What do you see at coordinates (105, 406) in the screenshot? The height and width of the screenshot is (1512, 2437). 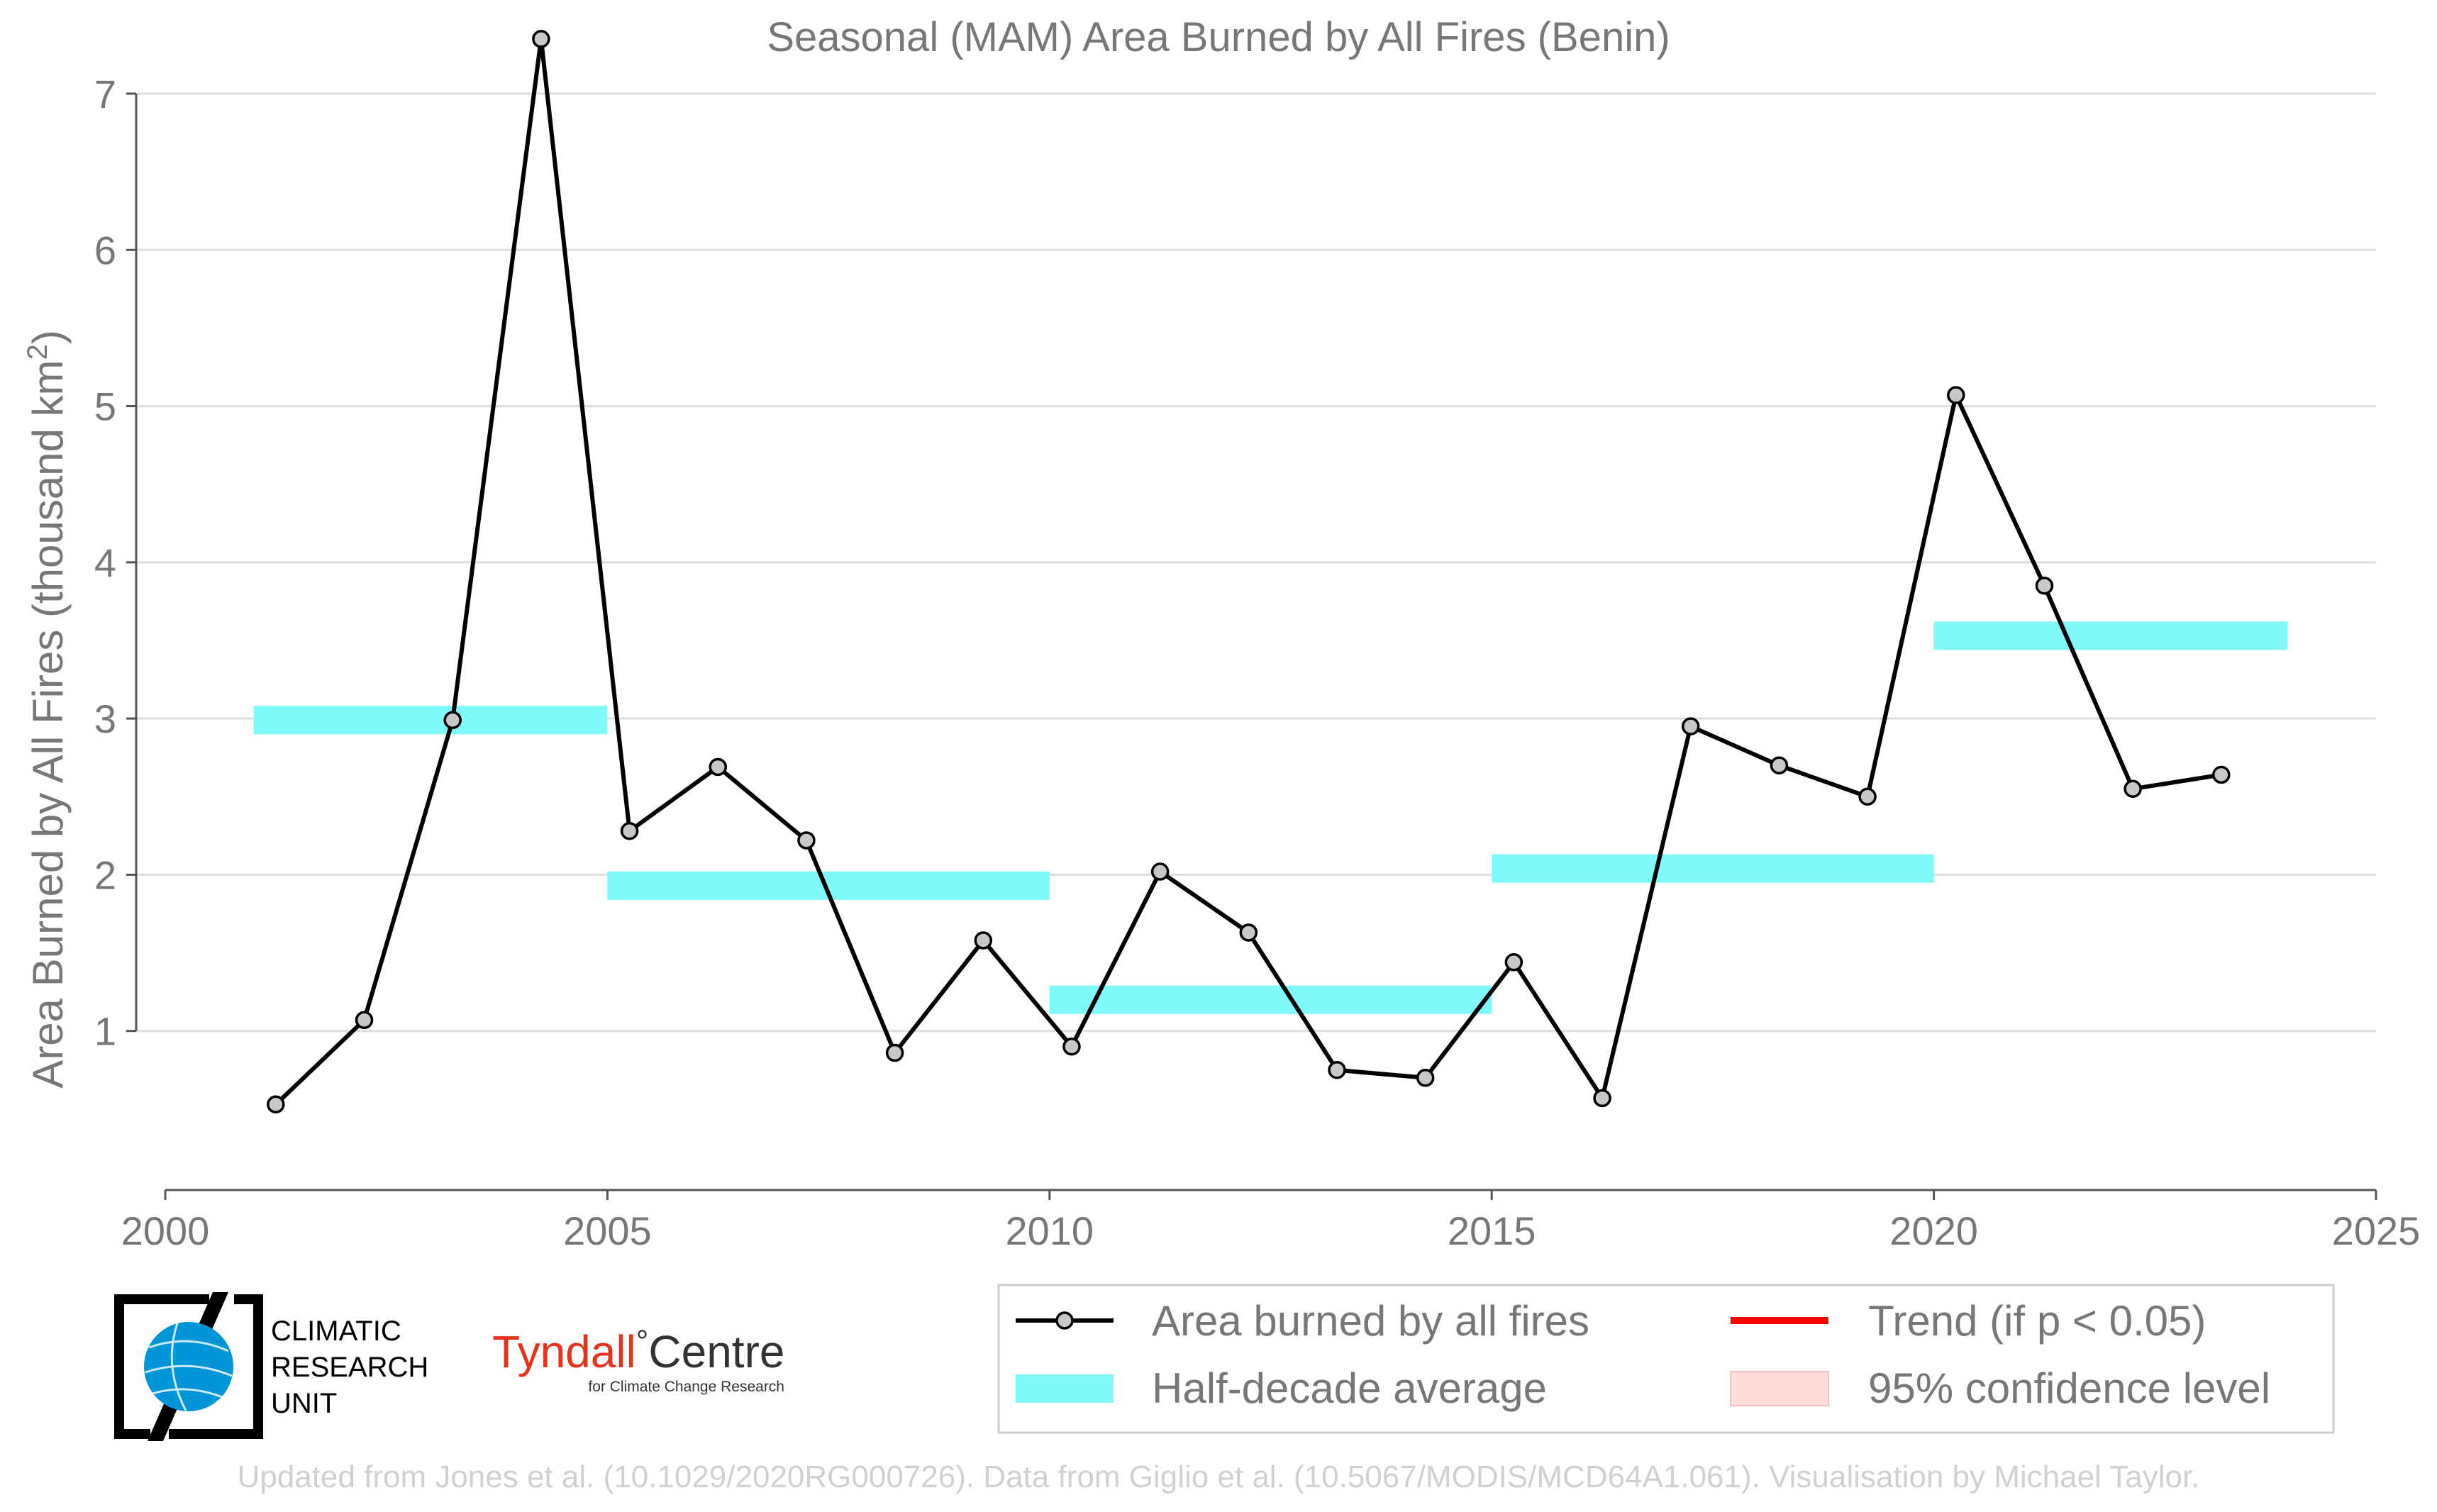 I see `y-tick-label: 5` at bounding box center [105, 406].